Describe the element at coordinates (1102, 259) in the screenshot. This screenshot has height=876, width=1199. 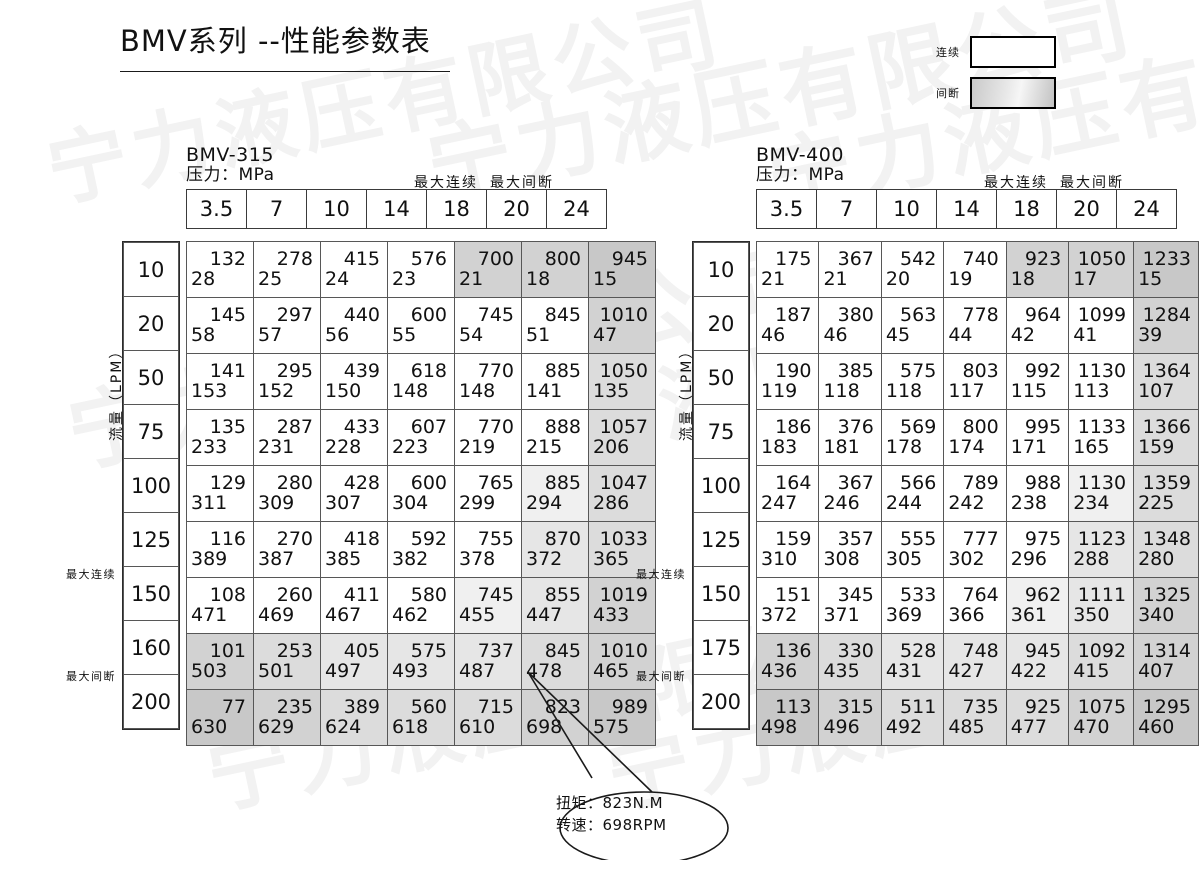
I see `cell-torque-value: 1050` at that location.